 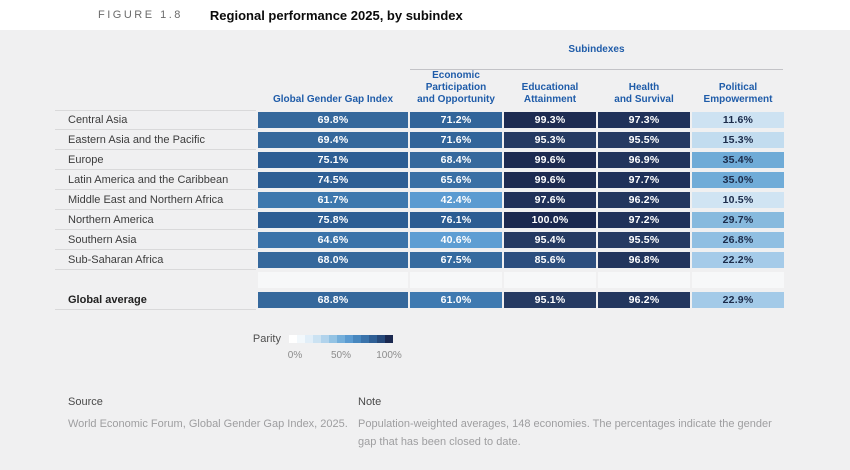 I want to click on value-cell: 10.5%, so click(x=738, y=200).